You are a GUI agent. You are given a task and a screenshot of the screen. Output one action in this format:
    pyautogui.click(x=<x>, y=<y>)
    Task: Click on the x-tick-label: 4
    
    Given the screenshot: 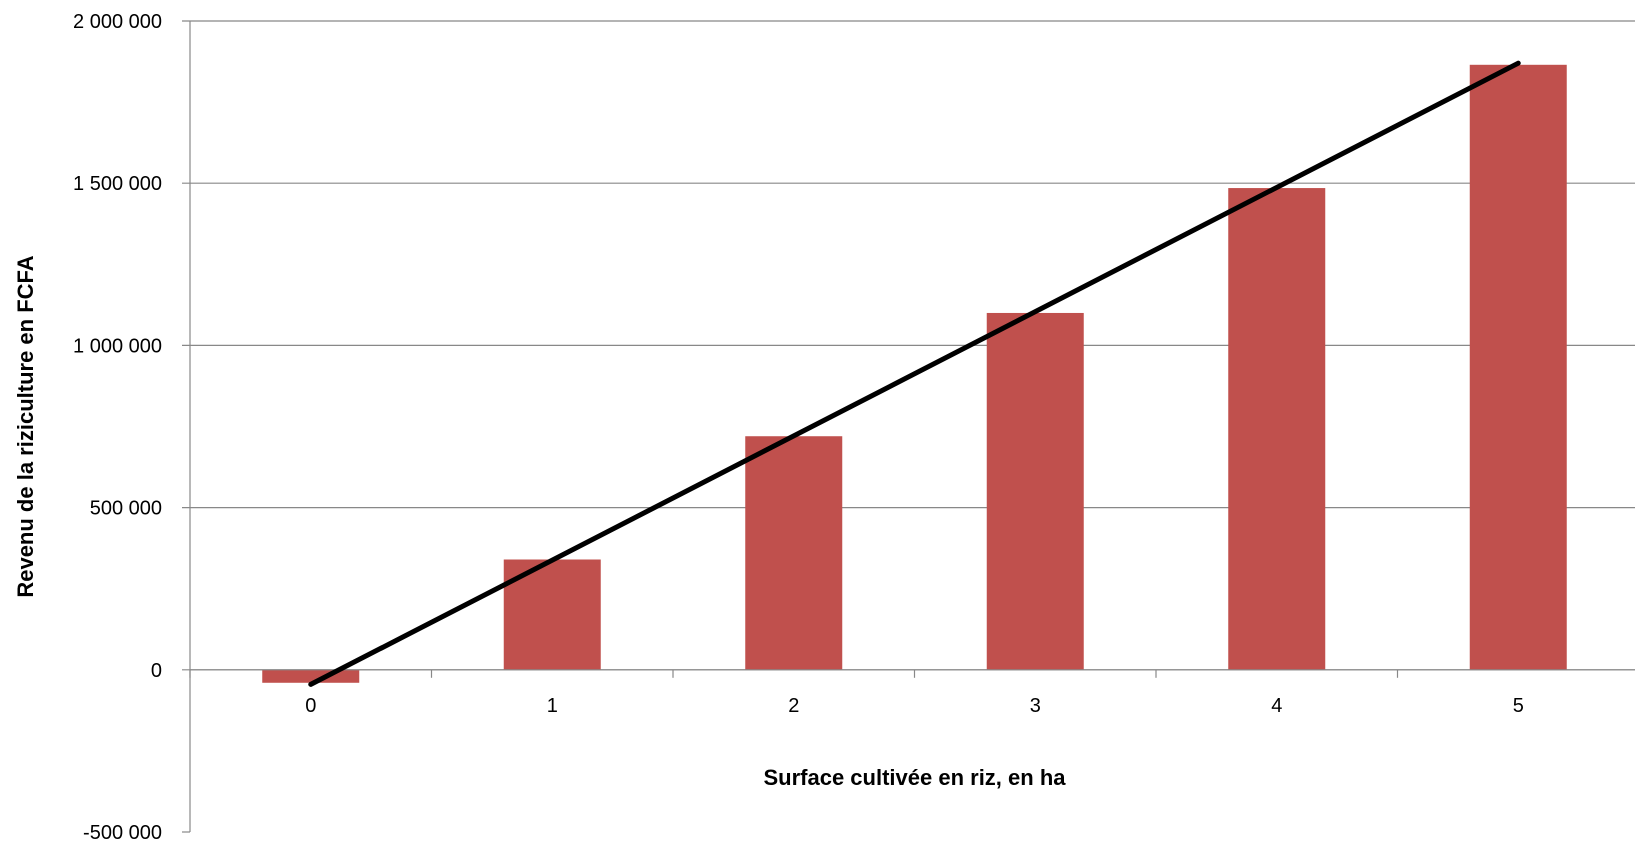 What is the action you would take?
    pyautogui.click(x=1276, y=706)
    